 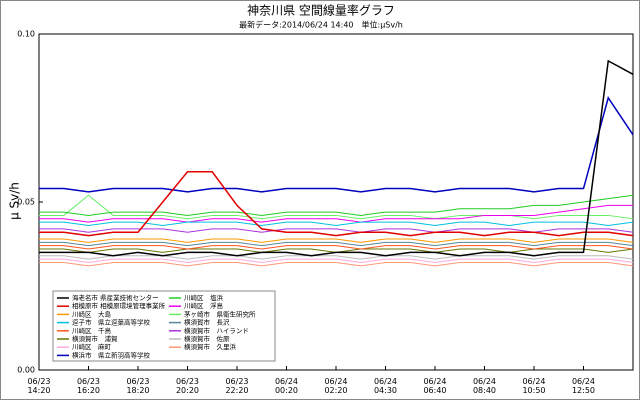 I want to click on x-tick-label: 06/24 06:40, so click(x=435, y=386).